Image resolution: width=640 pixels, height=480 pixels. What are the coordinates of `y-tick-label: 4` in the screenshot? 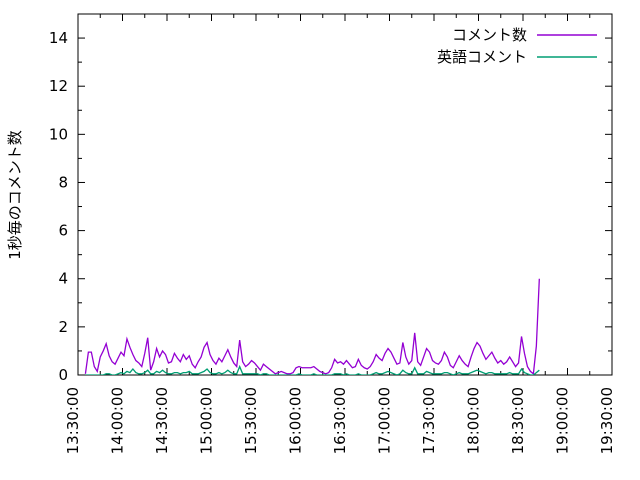 It's located at (63, 279).